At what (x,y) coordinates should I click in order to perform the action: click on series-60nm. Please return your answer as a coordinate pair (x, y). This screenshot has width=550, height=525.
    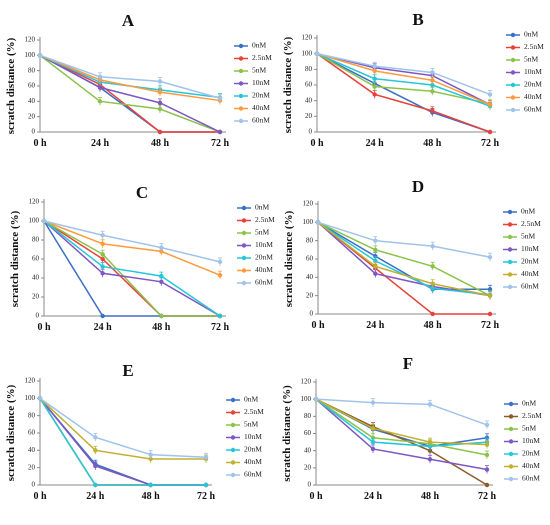
    Looking at the image, I should click on (403, 75).